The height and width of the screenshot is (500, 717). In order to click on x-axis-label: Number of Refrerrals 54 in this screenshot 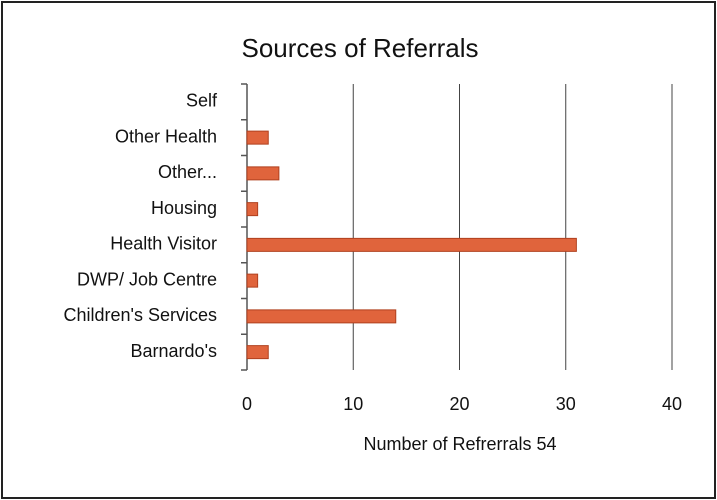, I will do `click(459, 444)`.